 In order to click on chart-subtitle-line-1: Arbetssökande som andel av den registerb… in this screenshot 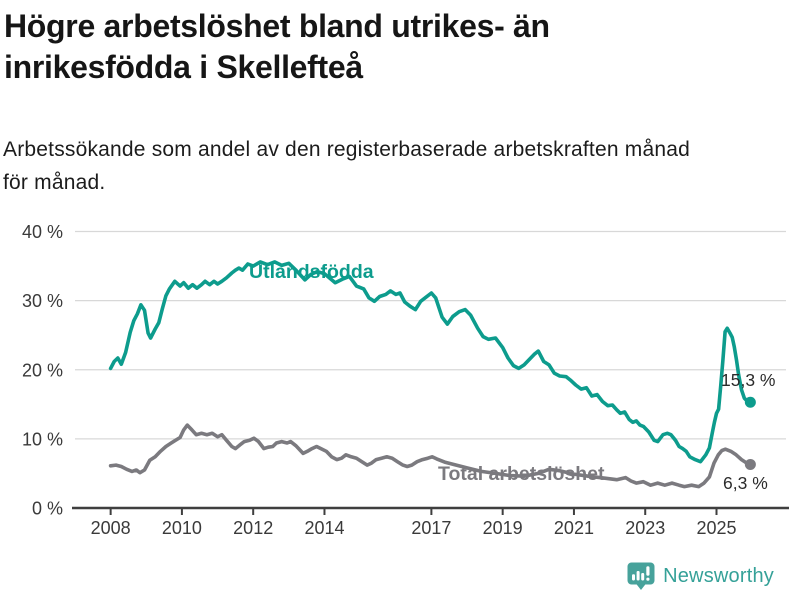, I will do `click(346, 149)`.